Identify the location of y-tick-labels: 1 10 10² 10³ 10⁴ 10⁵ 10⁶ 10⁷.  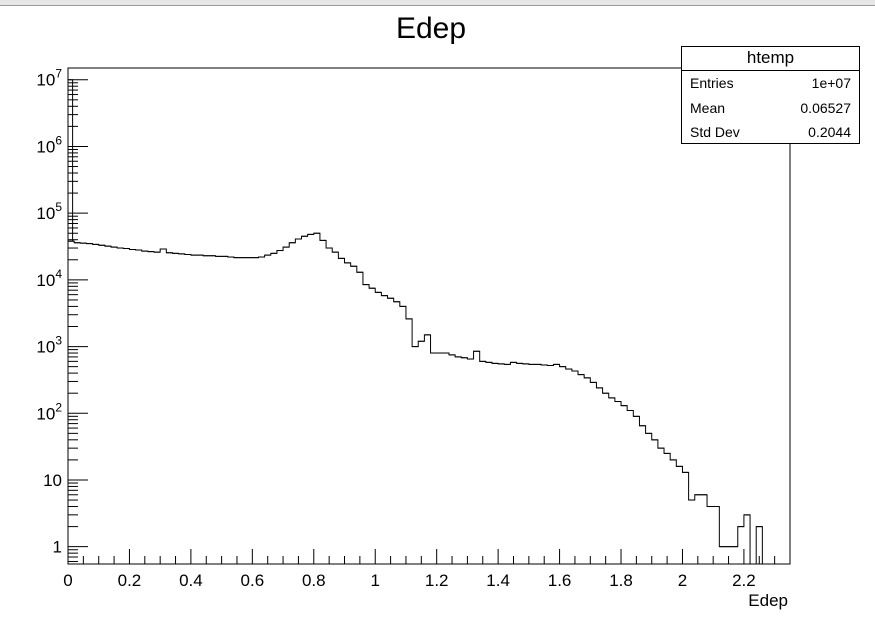
(49, 312).